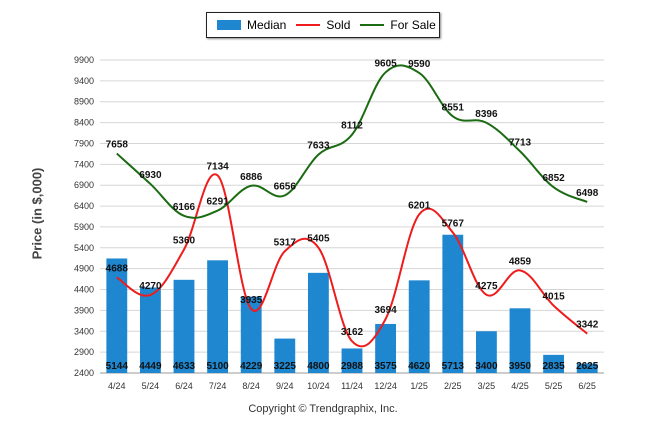 The height and width of the screenshot is (434, 646). What do you see at coordinates (385, 63) in the screenshot?
I see `for-sale-value-label: 9605` at bounding box center [385, 63].